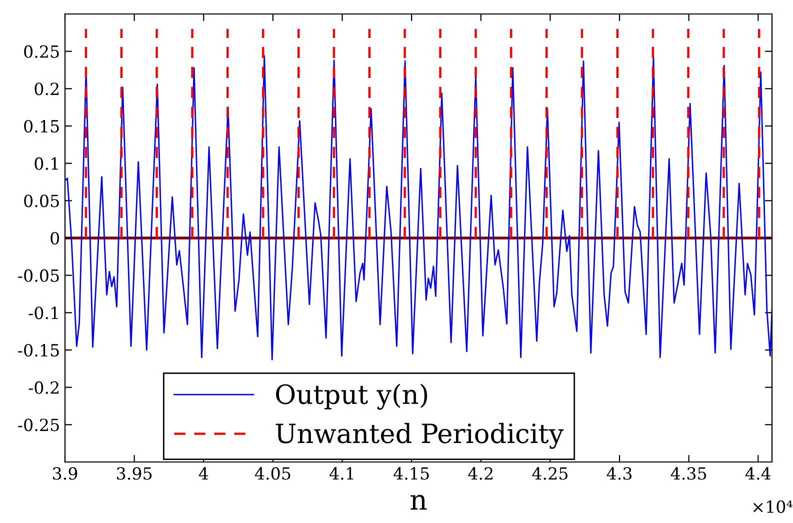 Image resolution: width=793 pixels, height=523 pixels. Describe the element at coordinates (134, 473) in the screenshot. I see `x-tick-label: 3.95` at that location.